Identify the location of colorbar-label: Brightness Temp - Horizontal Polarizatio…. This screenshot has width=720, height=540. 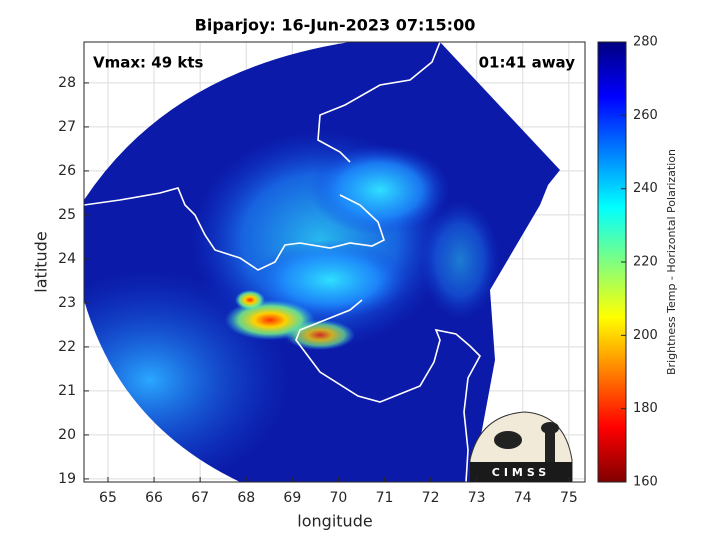
(671, 262).